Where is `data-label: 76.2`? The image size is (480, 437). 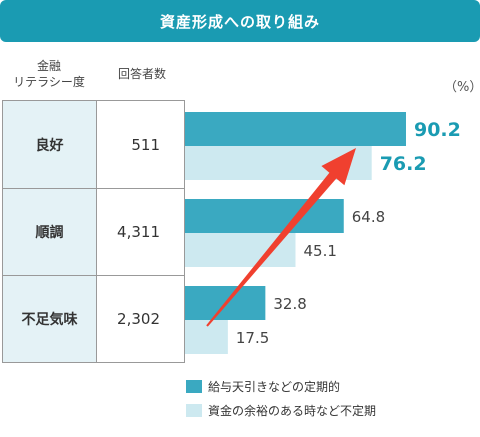 data-label: 76.2 is located at coordinates (403, 164).